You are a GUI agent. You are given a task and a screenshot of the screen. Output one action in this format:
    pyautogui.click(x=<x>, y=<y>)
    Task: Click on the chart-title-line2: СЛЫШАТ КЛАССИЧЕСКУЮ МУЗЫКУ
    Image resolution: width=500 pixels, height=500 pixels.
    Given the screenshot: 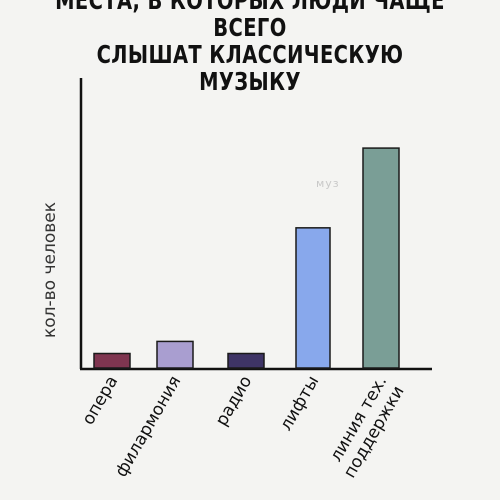 What is the action you would take?
    pyautogui.click(x=250, y=68)
    